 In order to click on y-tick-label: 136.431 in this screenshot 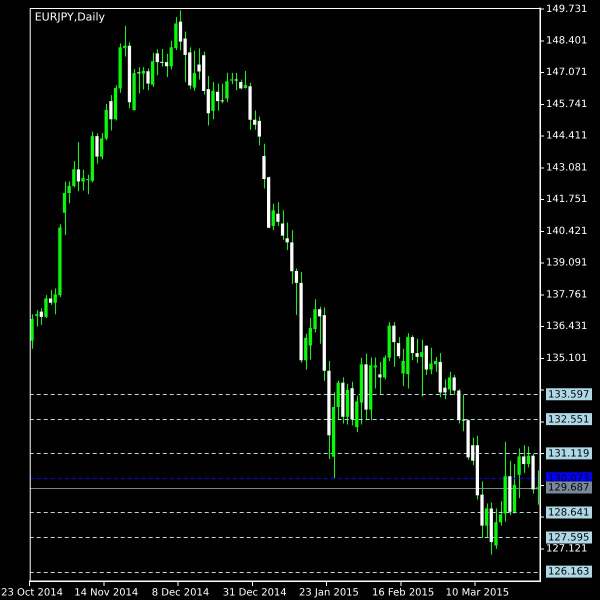, I will do `click(567, 326)`.